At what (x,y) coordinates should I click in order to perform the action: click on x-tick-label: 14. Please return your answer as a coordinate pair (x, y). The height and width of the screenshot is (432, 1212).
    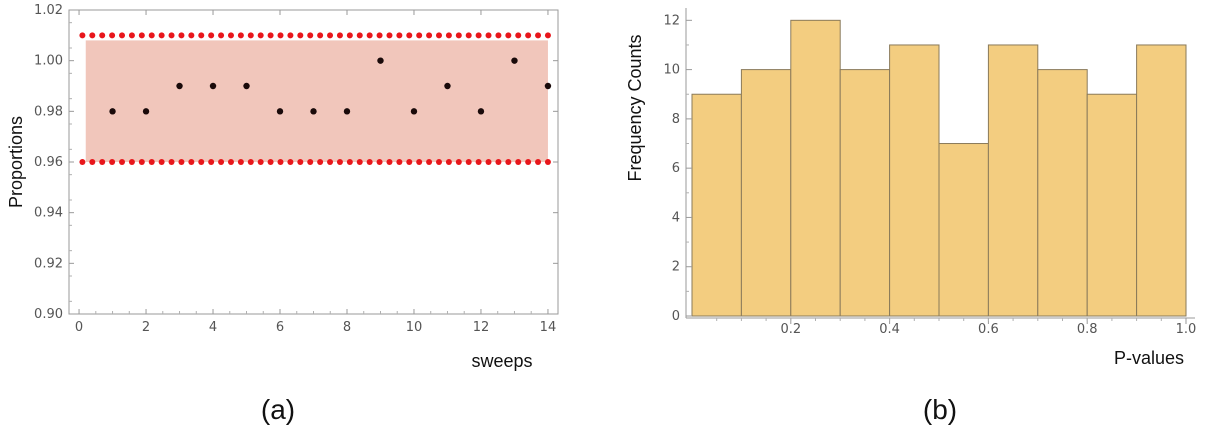
    Looking at the image, I should click on (548, 327).